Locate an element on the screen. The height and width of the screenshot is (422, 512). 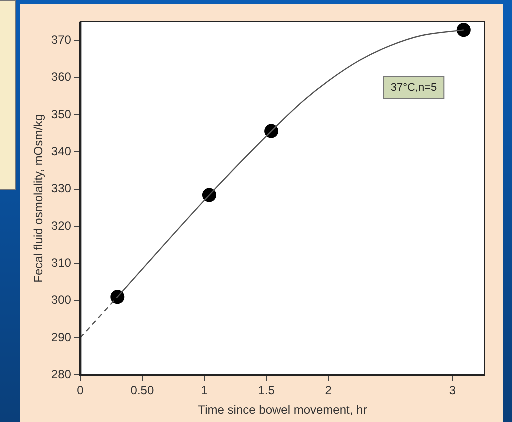
y-tick-label: 330 is located at coordinates (61, 189).